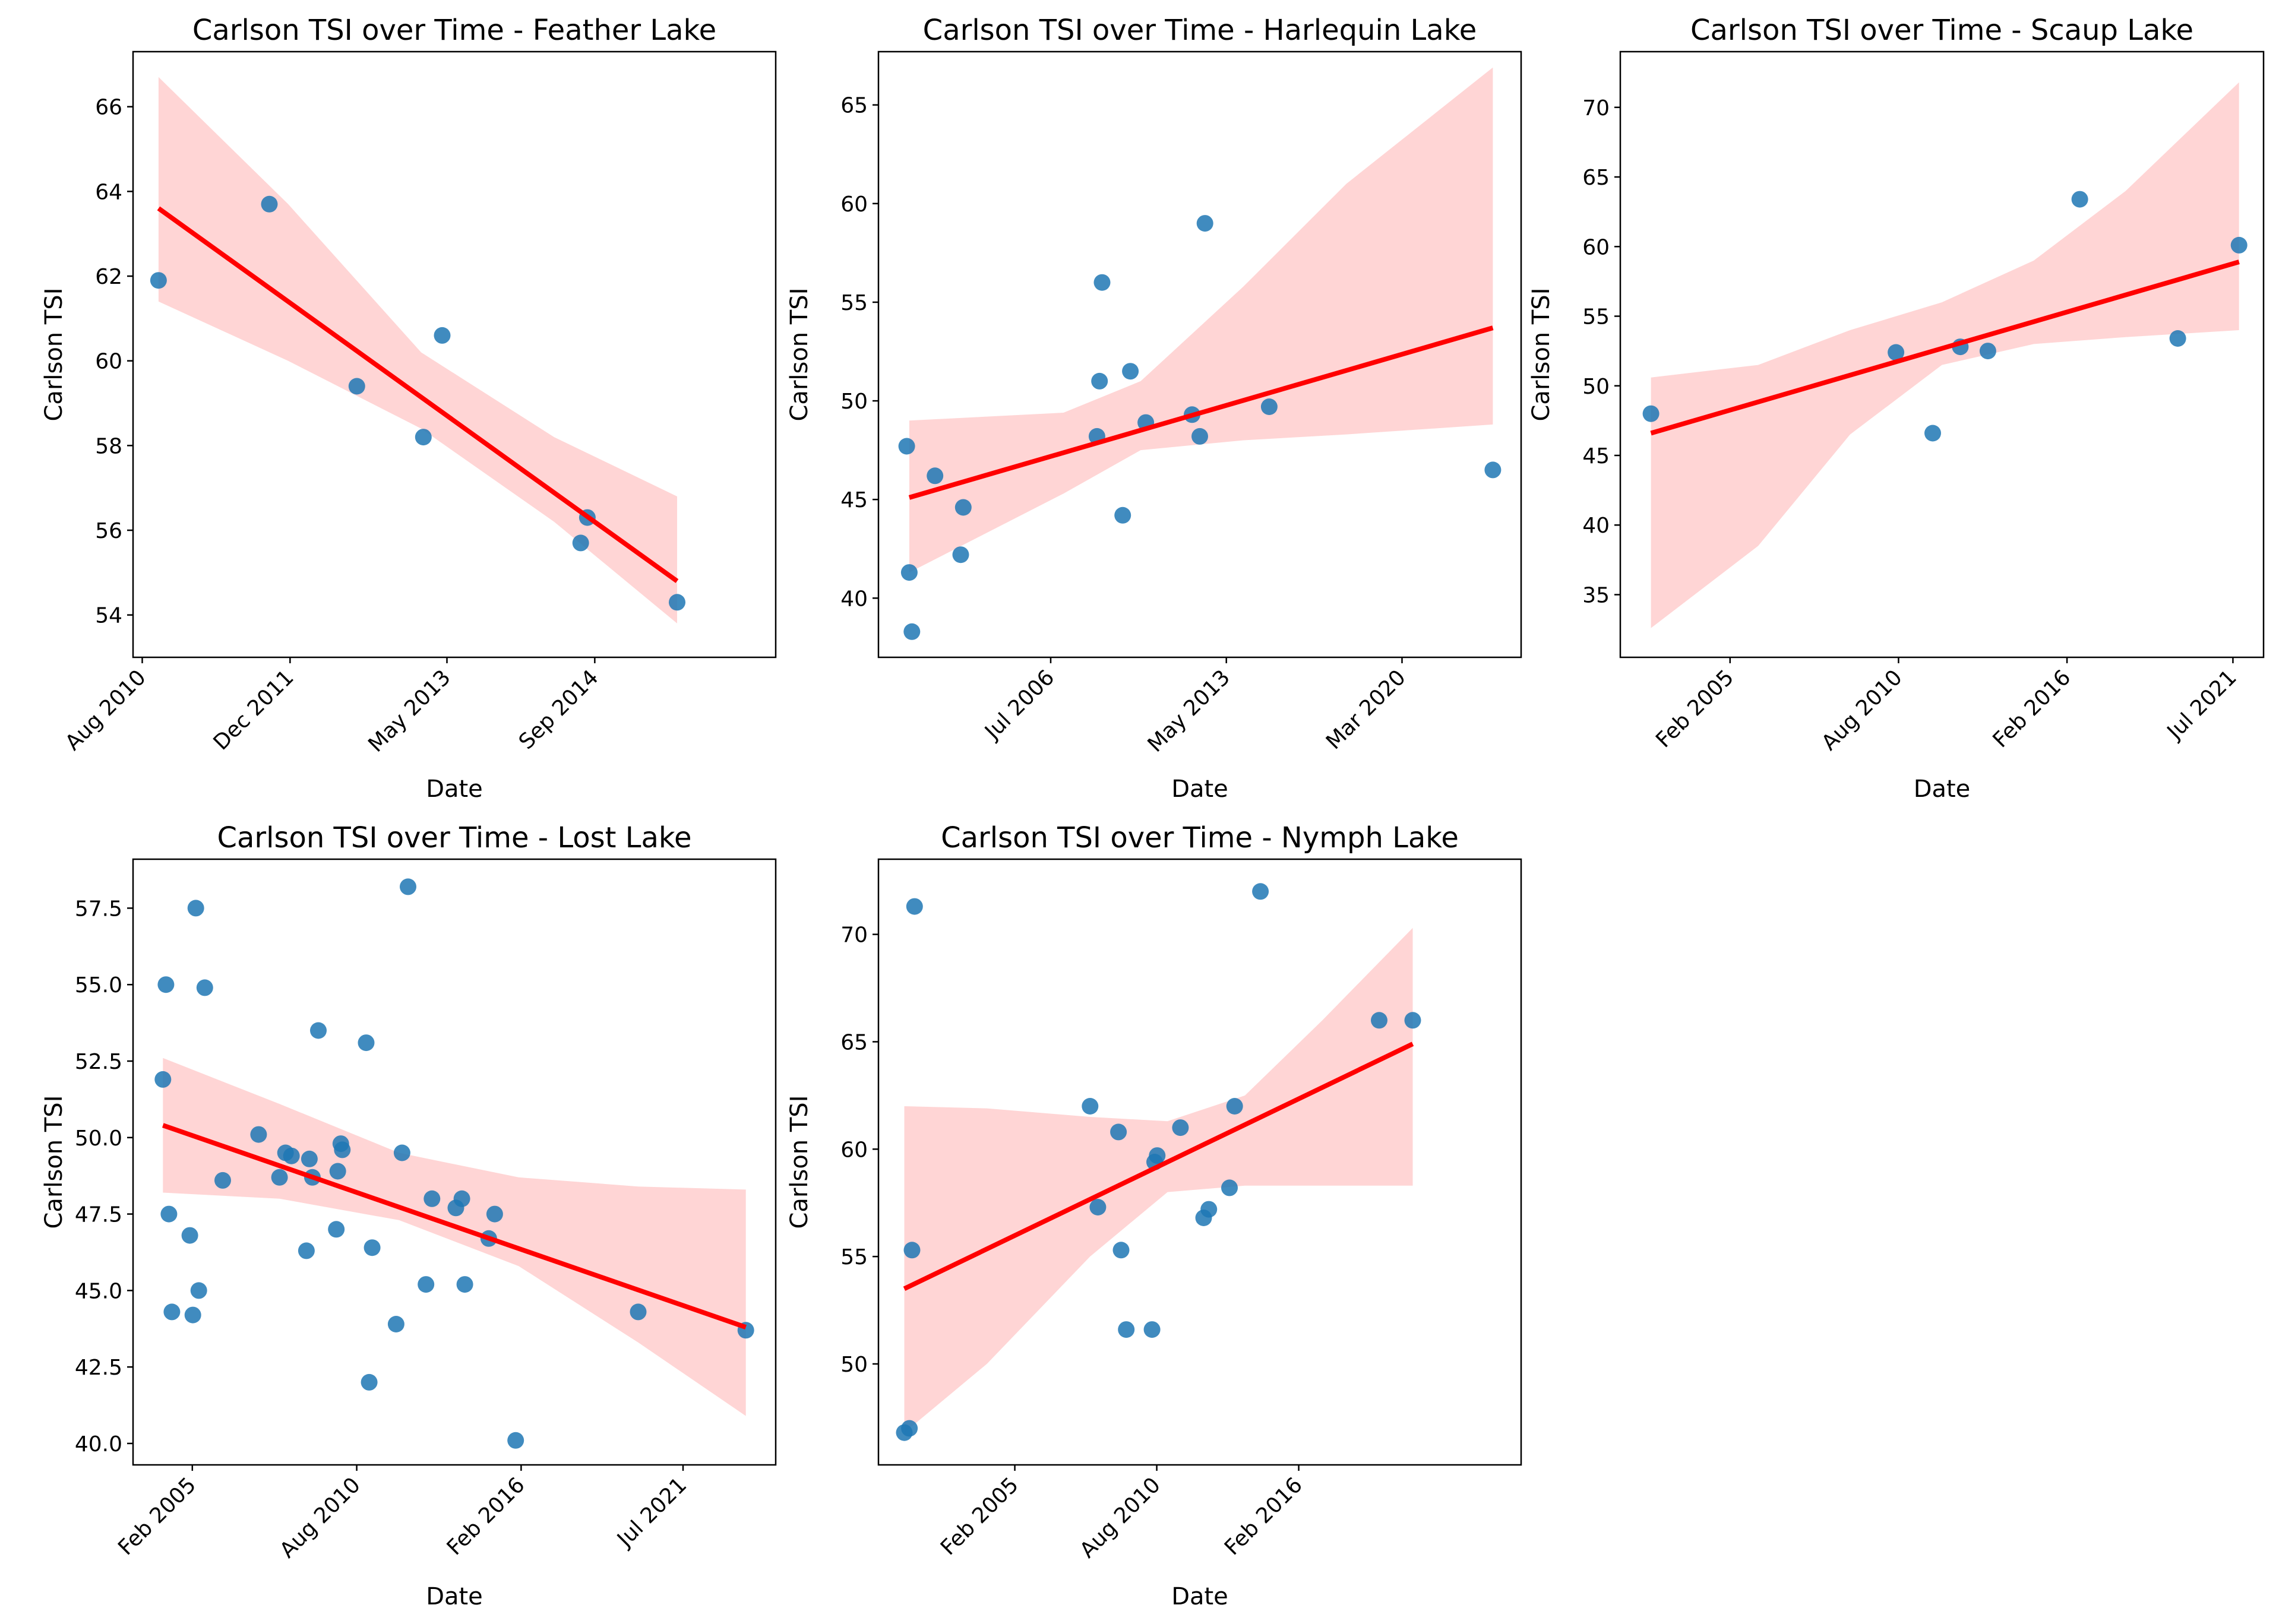  What do you see at coordinates (1200, 837) in the screenshot?
I see `chart-title: Carlson TSI over Time - Nymph Lake` at bounding box center [1200, 837].